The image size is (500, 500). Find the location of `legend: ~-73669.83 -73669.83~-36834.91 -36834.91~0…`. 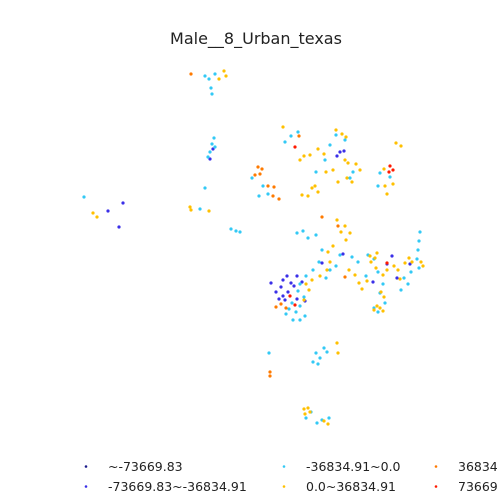

legend: ~-73669.83 -73669.83~-36834.91 -36834.91~0… is located at coordinates (291, 476).